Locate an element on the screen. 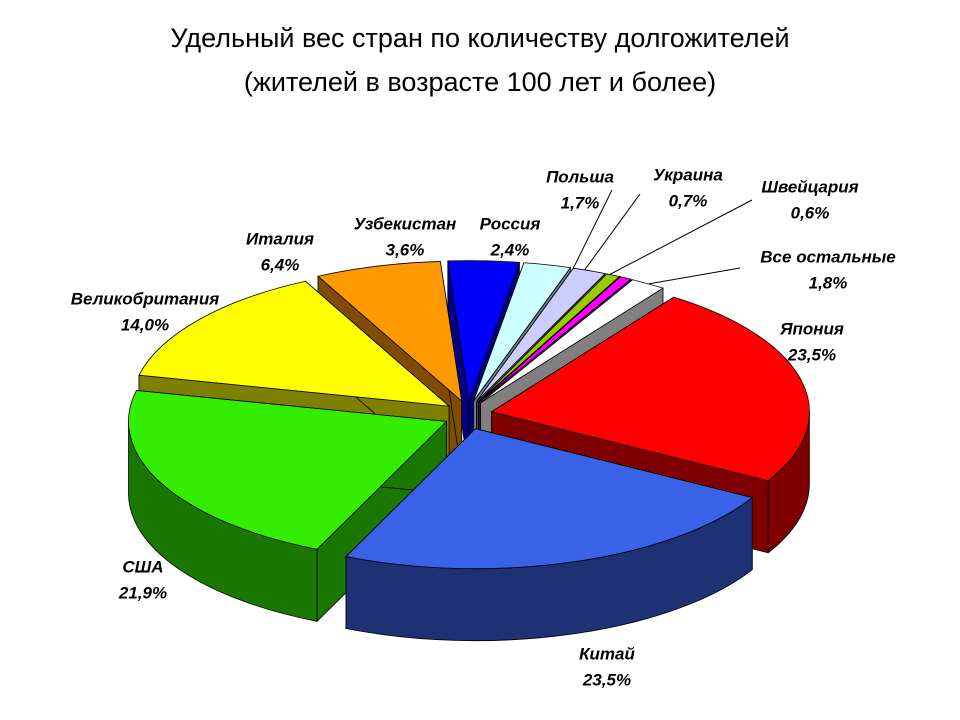 The image size is (960, 720). slice-value-label: 0,7% is located at coordinates (688, 200).